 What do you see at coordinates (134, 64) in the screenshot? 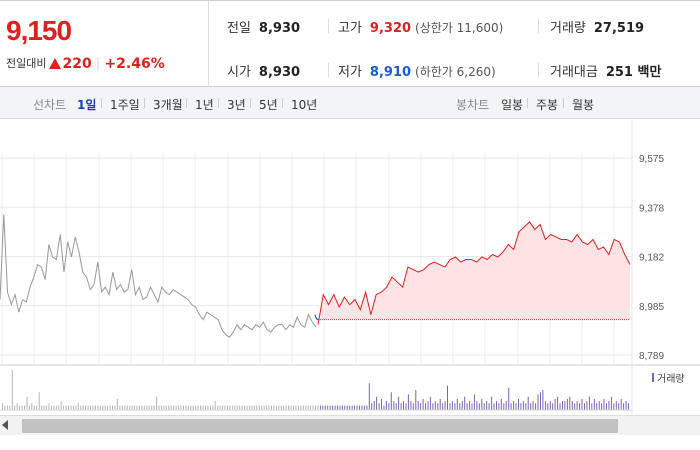
I see `change-percent: +2.46%` at bounding box center [134, 64].